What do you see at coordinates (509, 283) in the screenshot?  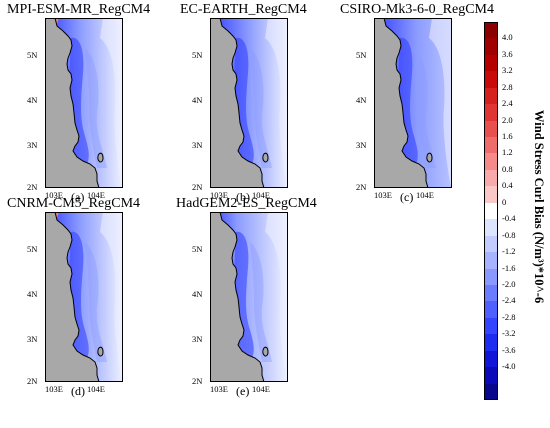 I see `colorbar-tick: -2.0` at bounding box center [509, 283].